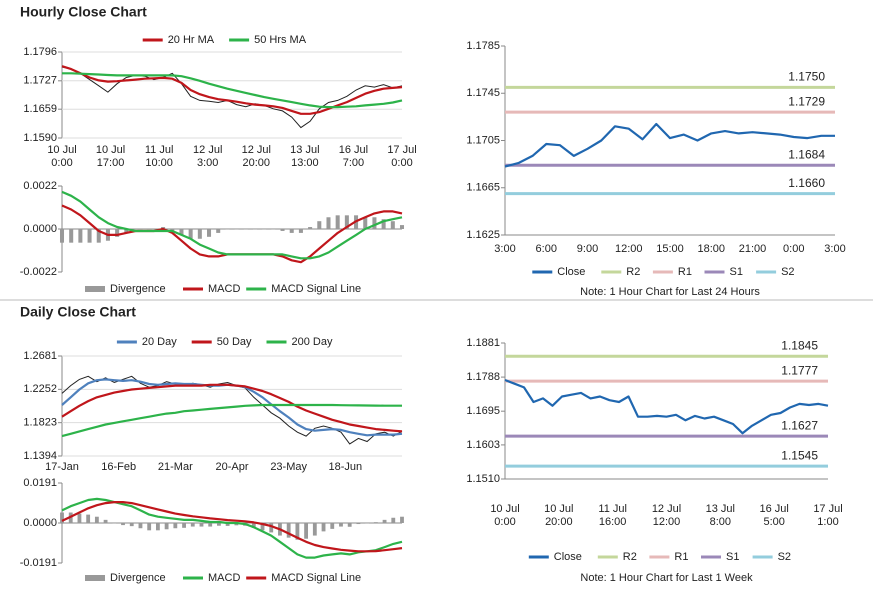 The image size is (873, 601). What do you see at coordinates (353, 163) in the screenshot?
I see `x-tick-label: 7:00` at bounding box center [353, 163].